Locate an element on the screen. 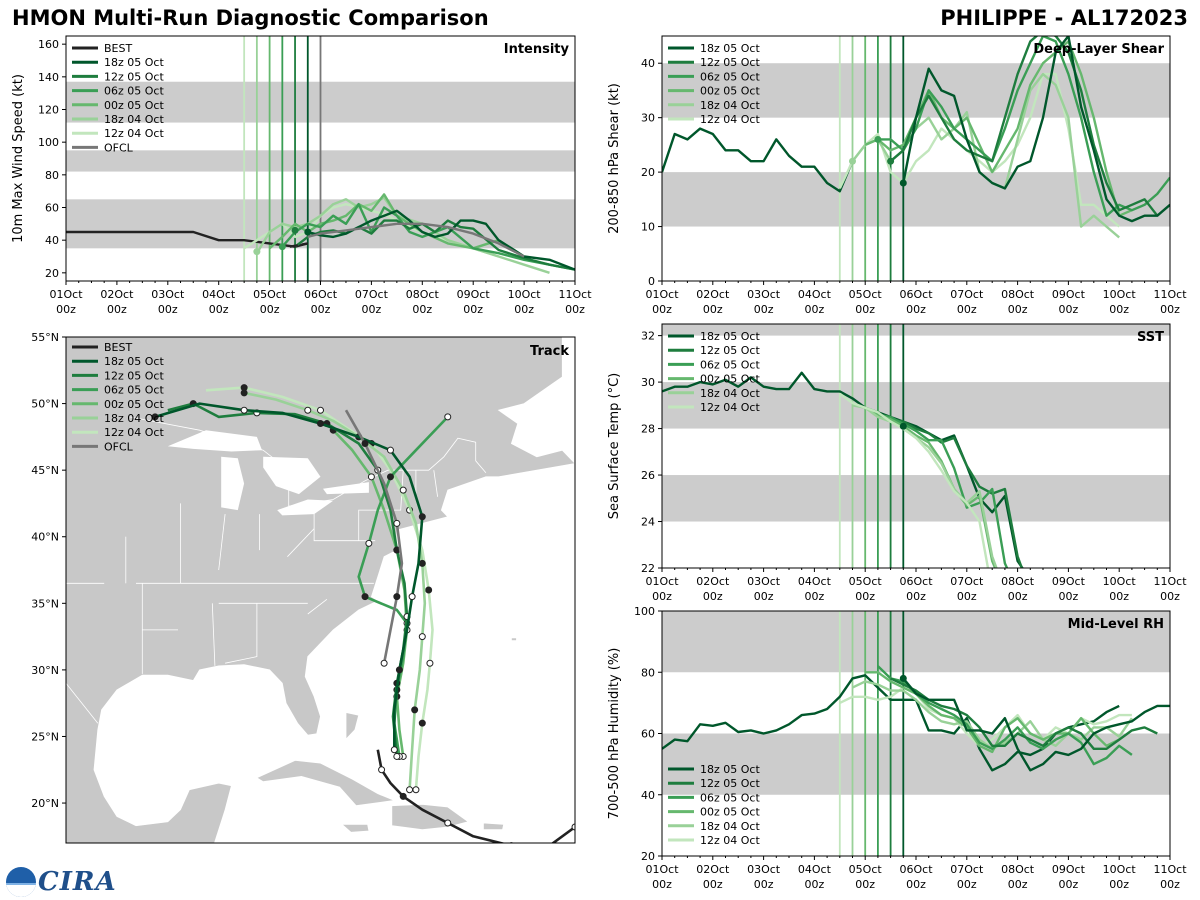 The height and width of the screenshot is (900, 1200). y-tick-label: 26 is located at coordinates (648, 475).